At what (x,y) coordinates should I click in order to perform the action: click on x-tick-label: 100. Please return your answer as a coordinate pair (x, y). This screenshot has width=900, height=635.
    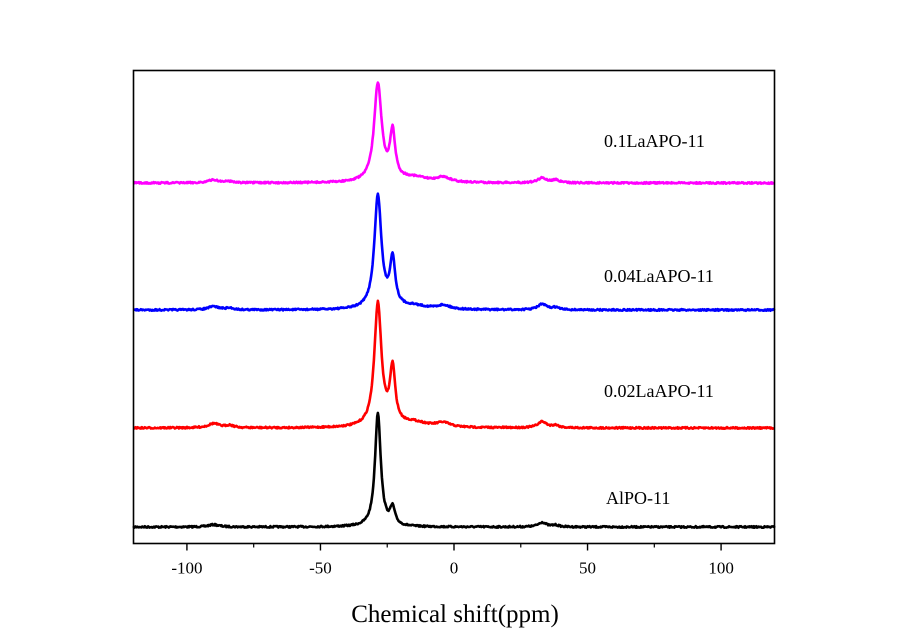
    Looking at the image, I should click on (721, 568).